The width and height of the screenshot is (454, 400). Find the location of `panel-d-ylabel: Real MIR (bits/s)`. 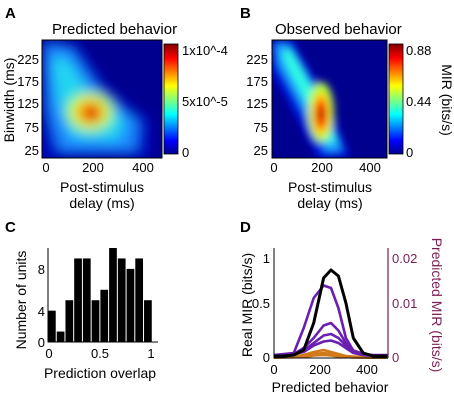

panel-d-ylabel: Real MIR (bits/s) is located at coordinates (247, 305).